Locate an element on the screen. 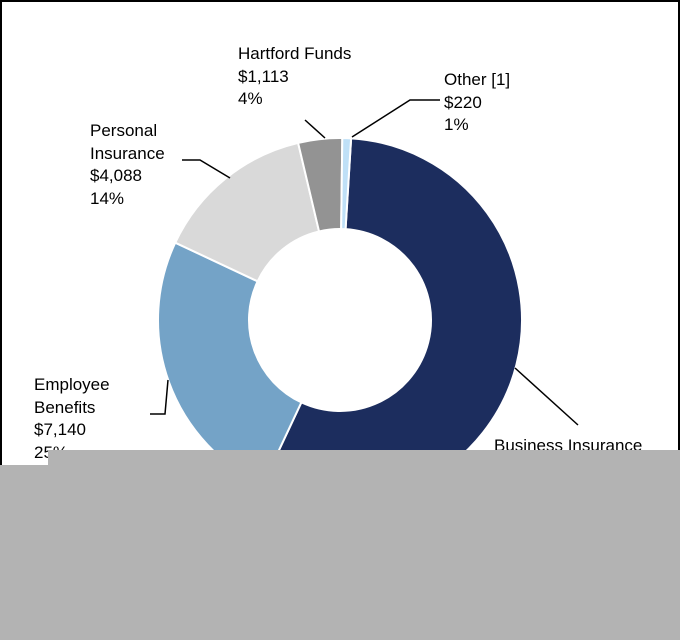 The image size is (680, 640). value-label: $4,088 is located at coordinates (116, 175).